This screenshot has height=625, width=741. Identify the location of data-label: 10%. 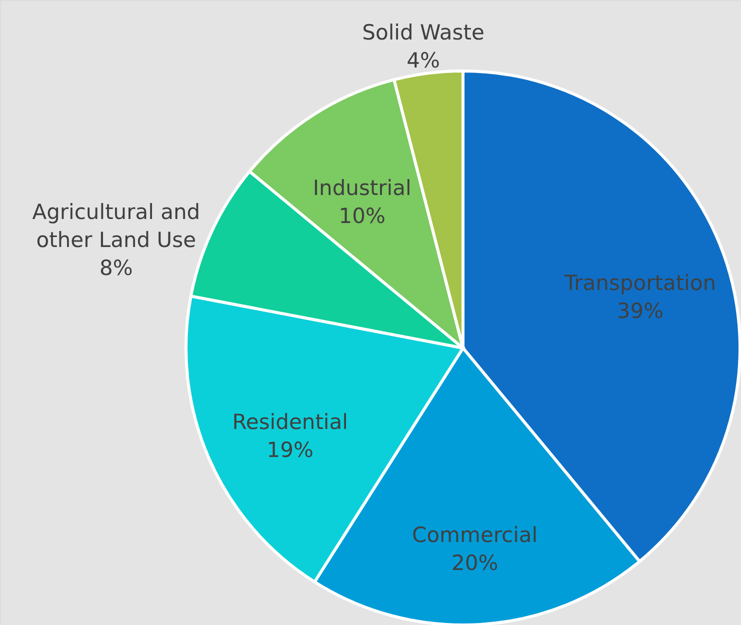
(362, 216).